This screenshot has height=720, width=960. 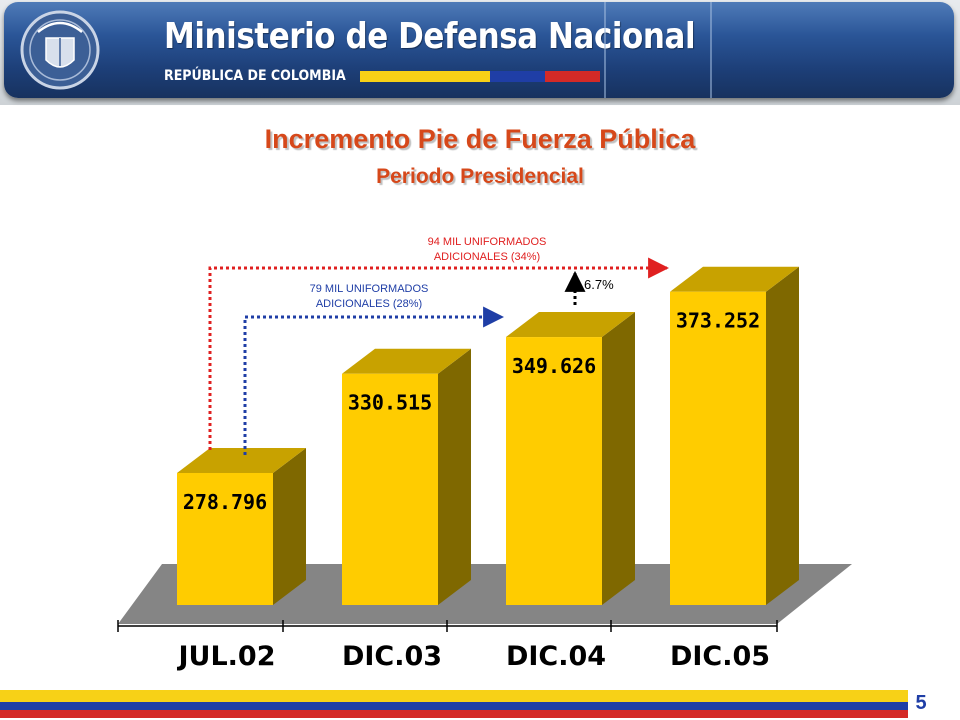 What do you see at coordinates (225, 656) in the screenshot?
I see `x-tick-label: JUL.02` at bounding box center [225, 656].